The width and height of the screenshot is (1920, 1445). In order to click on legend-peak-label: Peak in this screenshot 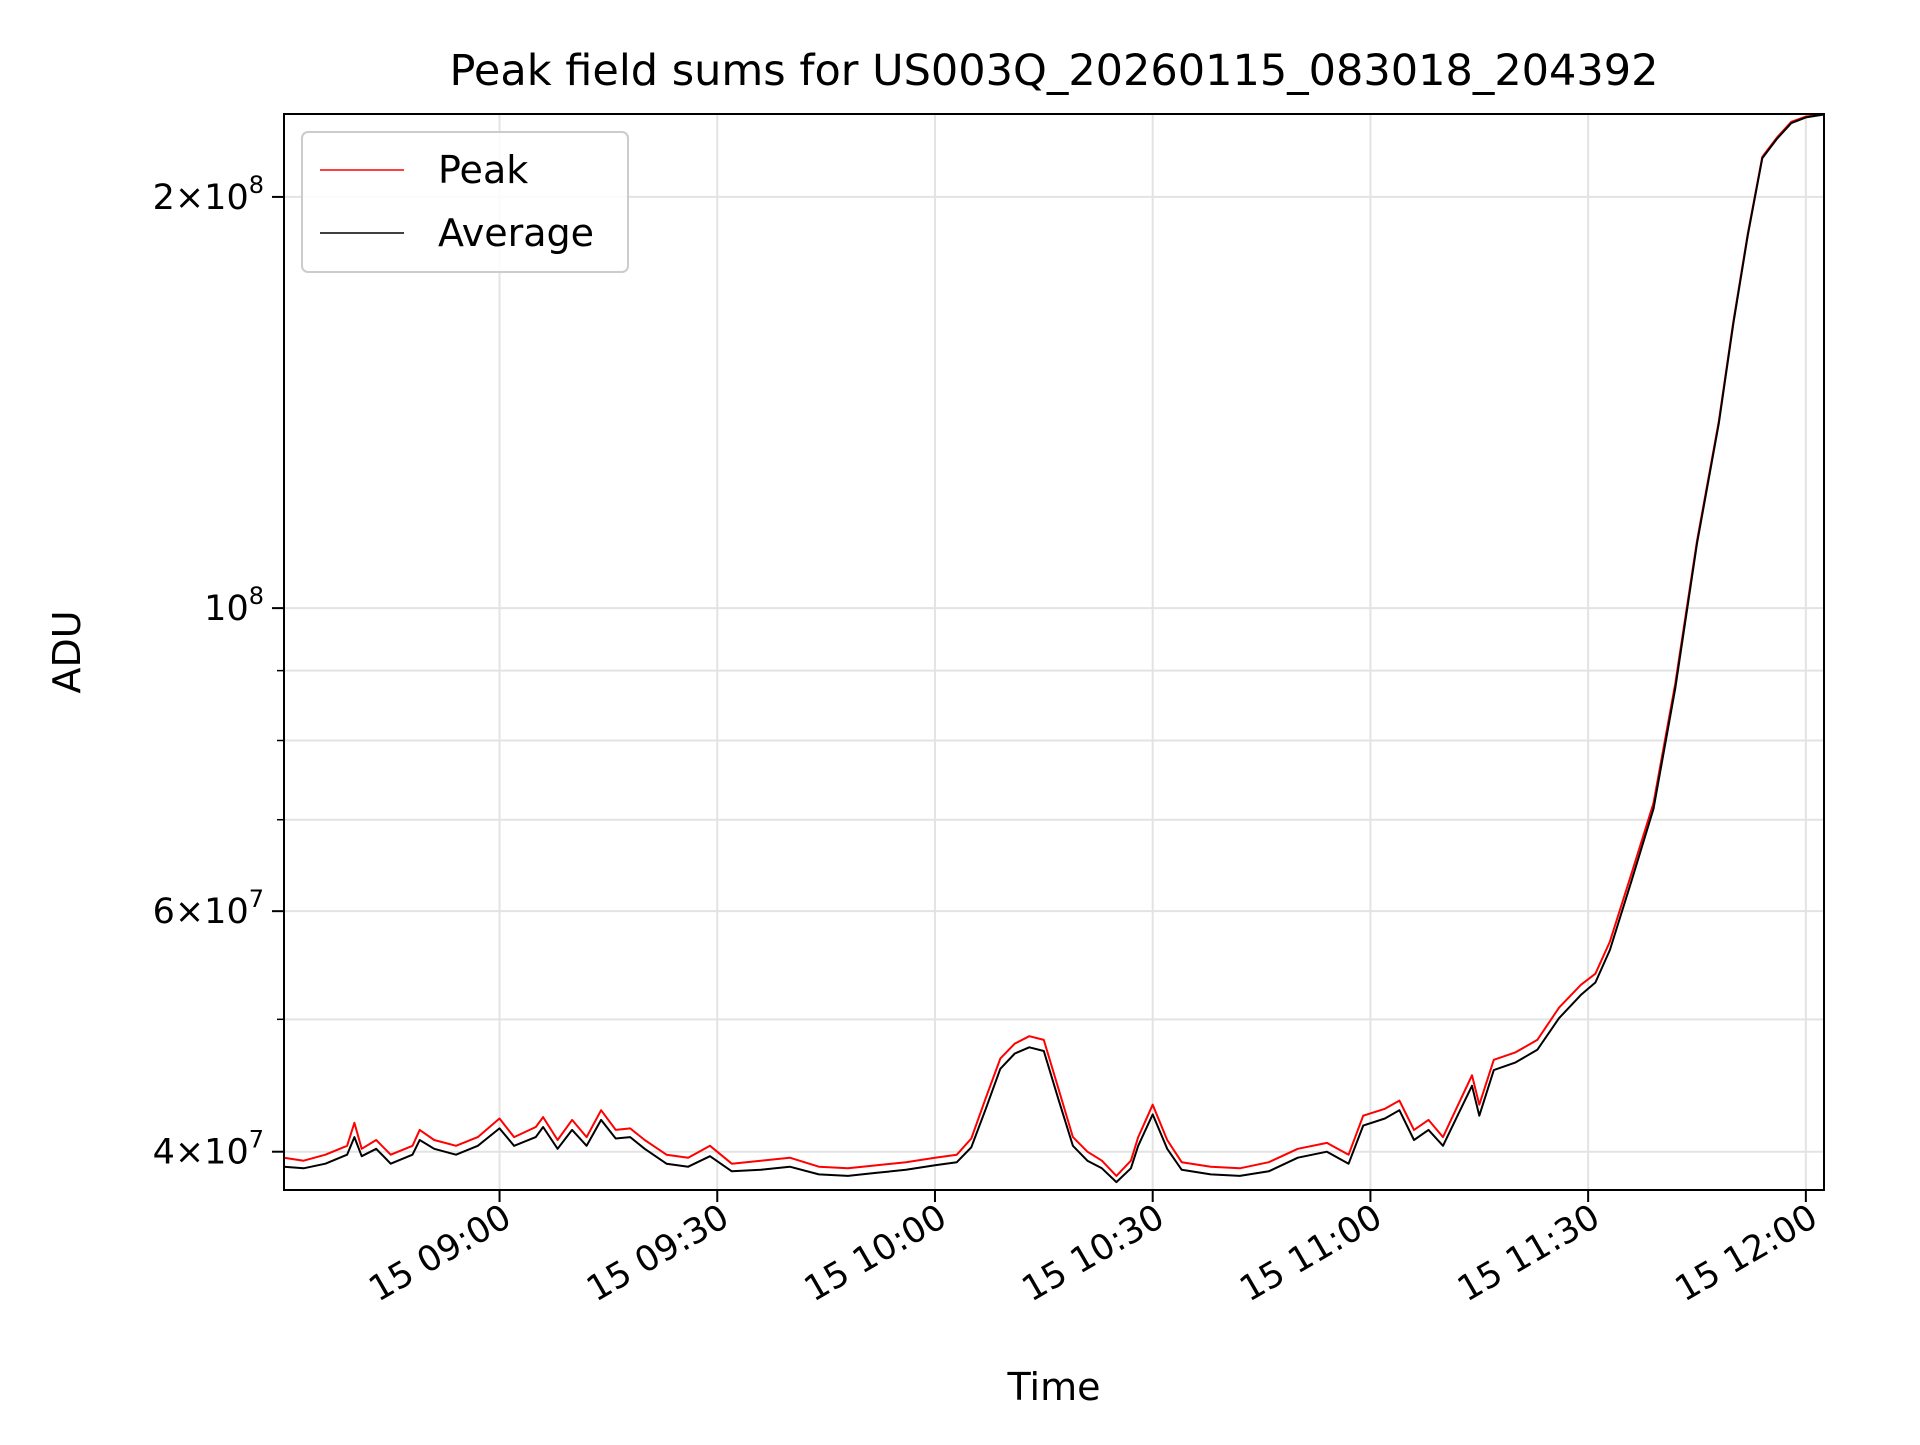, I will do `click(483, 170)`.